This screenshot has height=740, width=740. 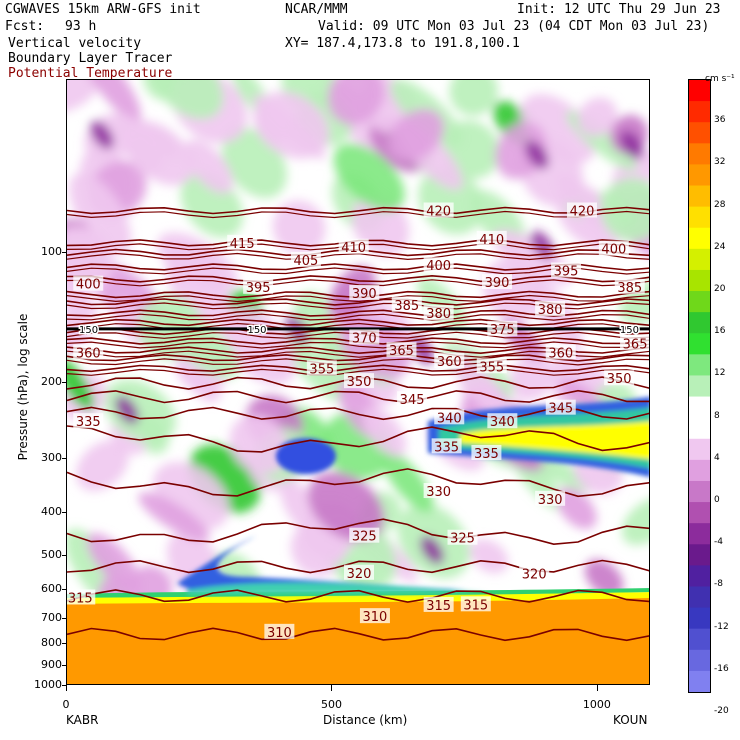 What do you see at coordinates (619, 9) in the screenshot?
I see `init-time: Init: 12 UTC Thu 29 Jun 23` at bounding box center [619, 9].